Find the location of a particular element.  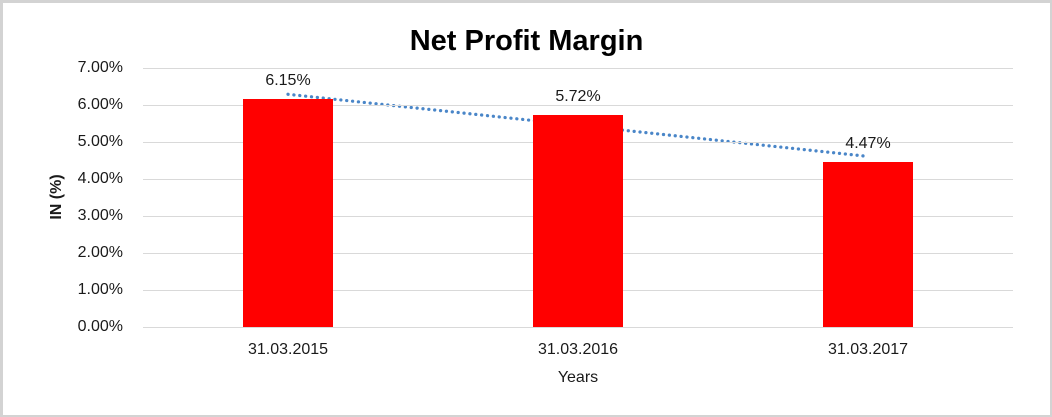

x-axis-title: Years is located at coordinates (578, 377).